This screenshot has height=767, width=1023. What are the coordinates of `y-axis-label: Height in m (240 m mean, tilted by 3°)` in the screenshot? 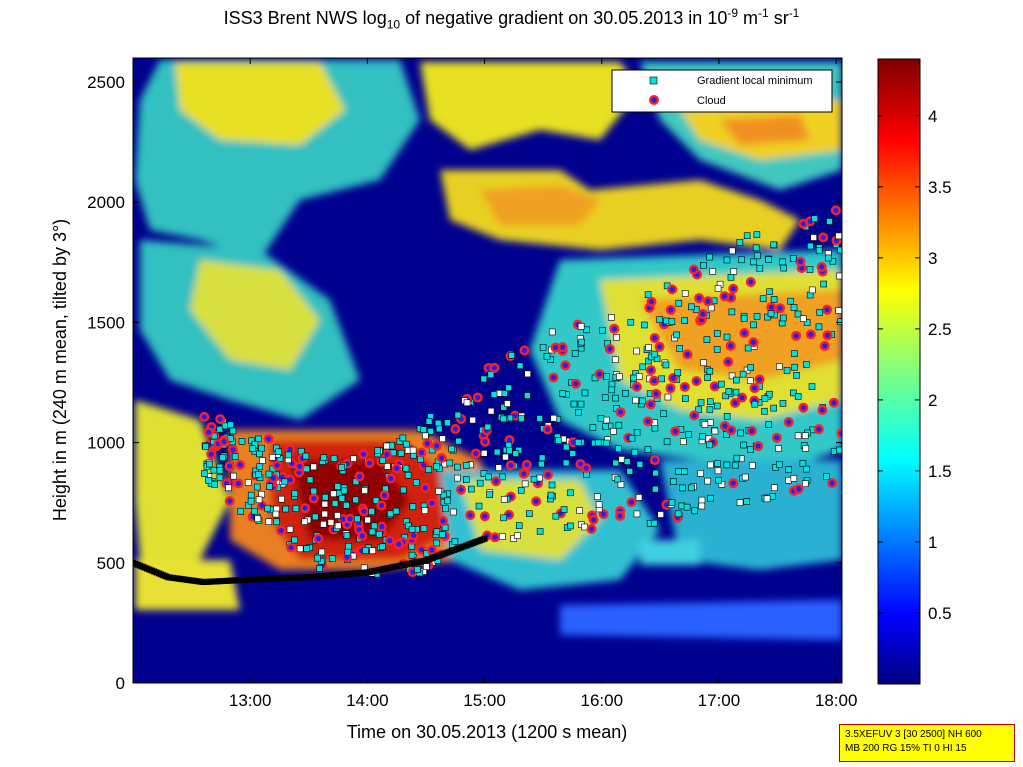 It's located at (60, 370).